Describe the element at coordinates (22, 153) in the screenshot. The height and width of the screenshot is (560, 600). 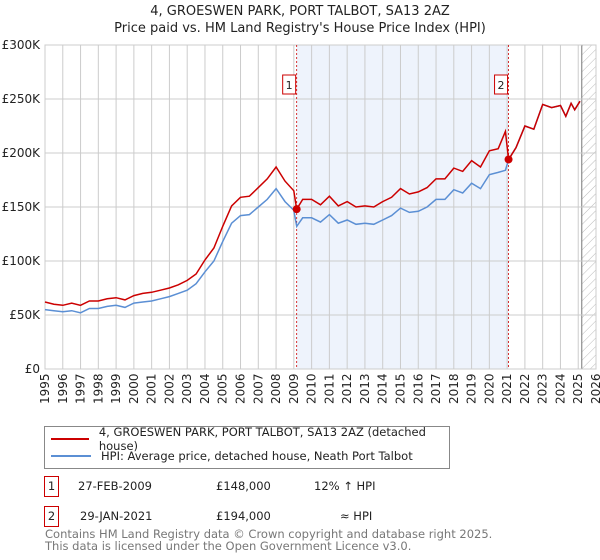
I see `y-tick-label: £200K` at that location.